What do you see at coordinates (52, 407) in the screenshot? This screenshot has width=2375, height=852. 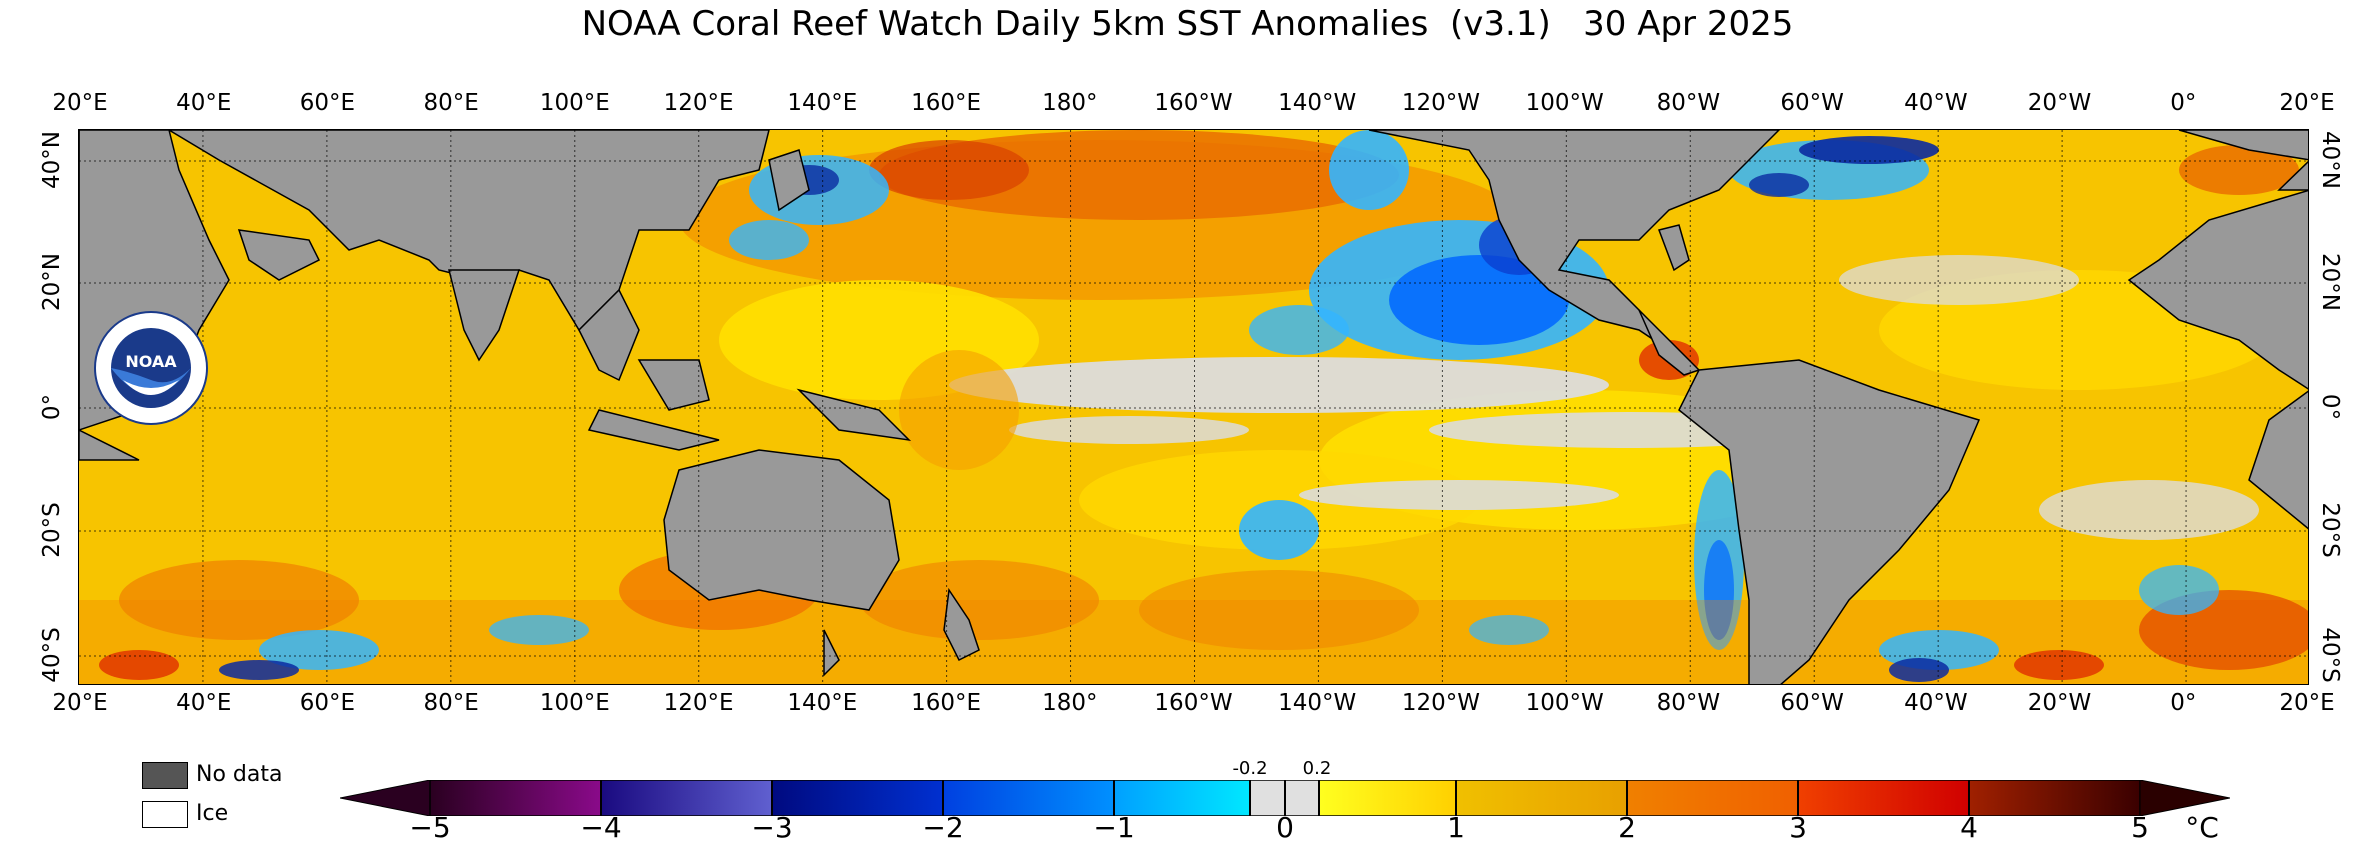 I see `lat-label-left-0: 0°` at bounding box center [52, 407].